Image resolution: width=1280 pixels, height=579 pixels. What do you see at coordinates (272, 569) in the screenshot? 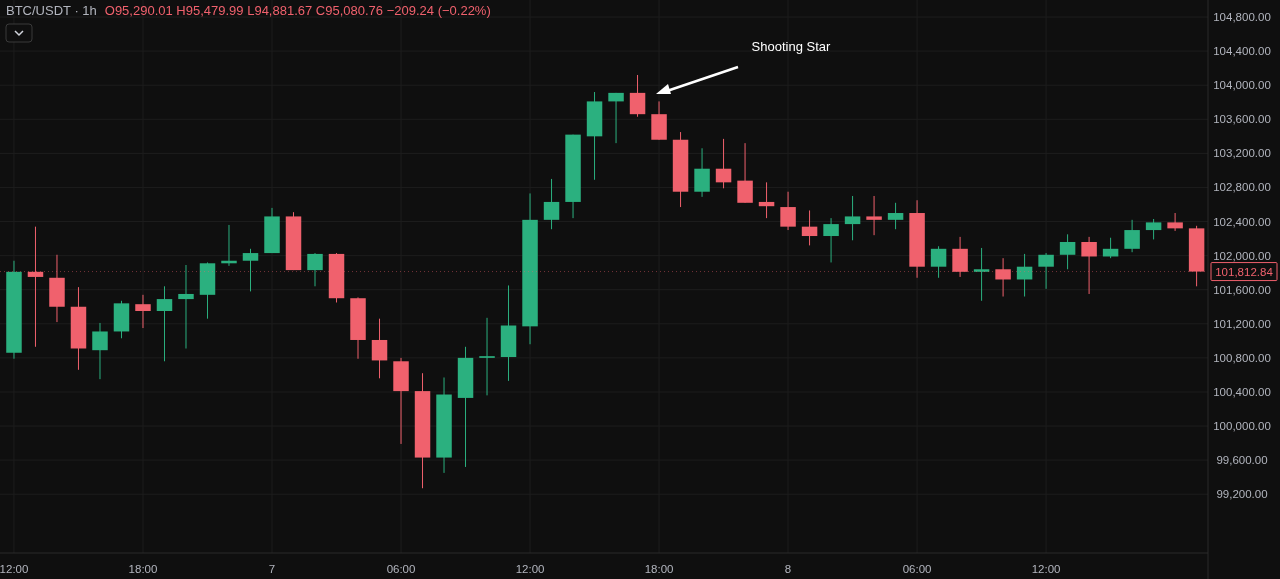
I see `x-tick-label: 7` at bounding box center [272, 569].